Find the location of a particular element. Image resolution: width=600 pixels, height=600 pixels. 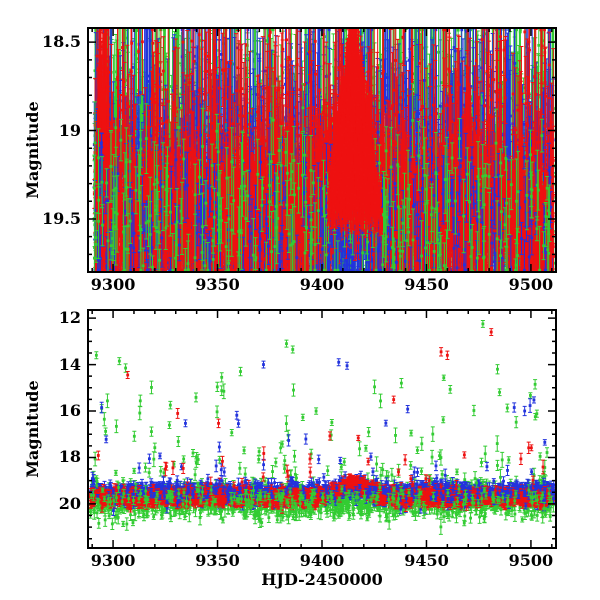

bottom-panel-x-tick-label: 9300 is located at coordinates (113, 560).